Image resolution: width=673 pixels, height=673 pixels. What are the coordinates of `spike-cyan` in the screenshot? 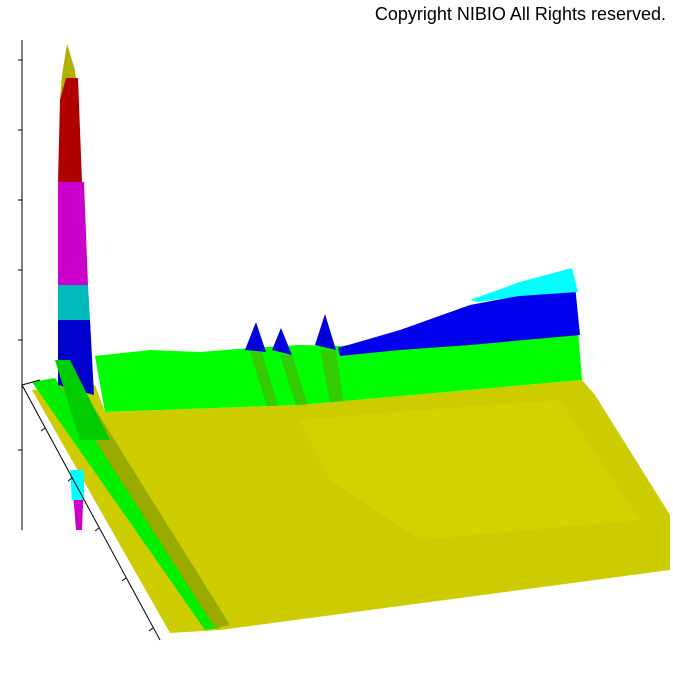 It's located at (74, 302).